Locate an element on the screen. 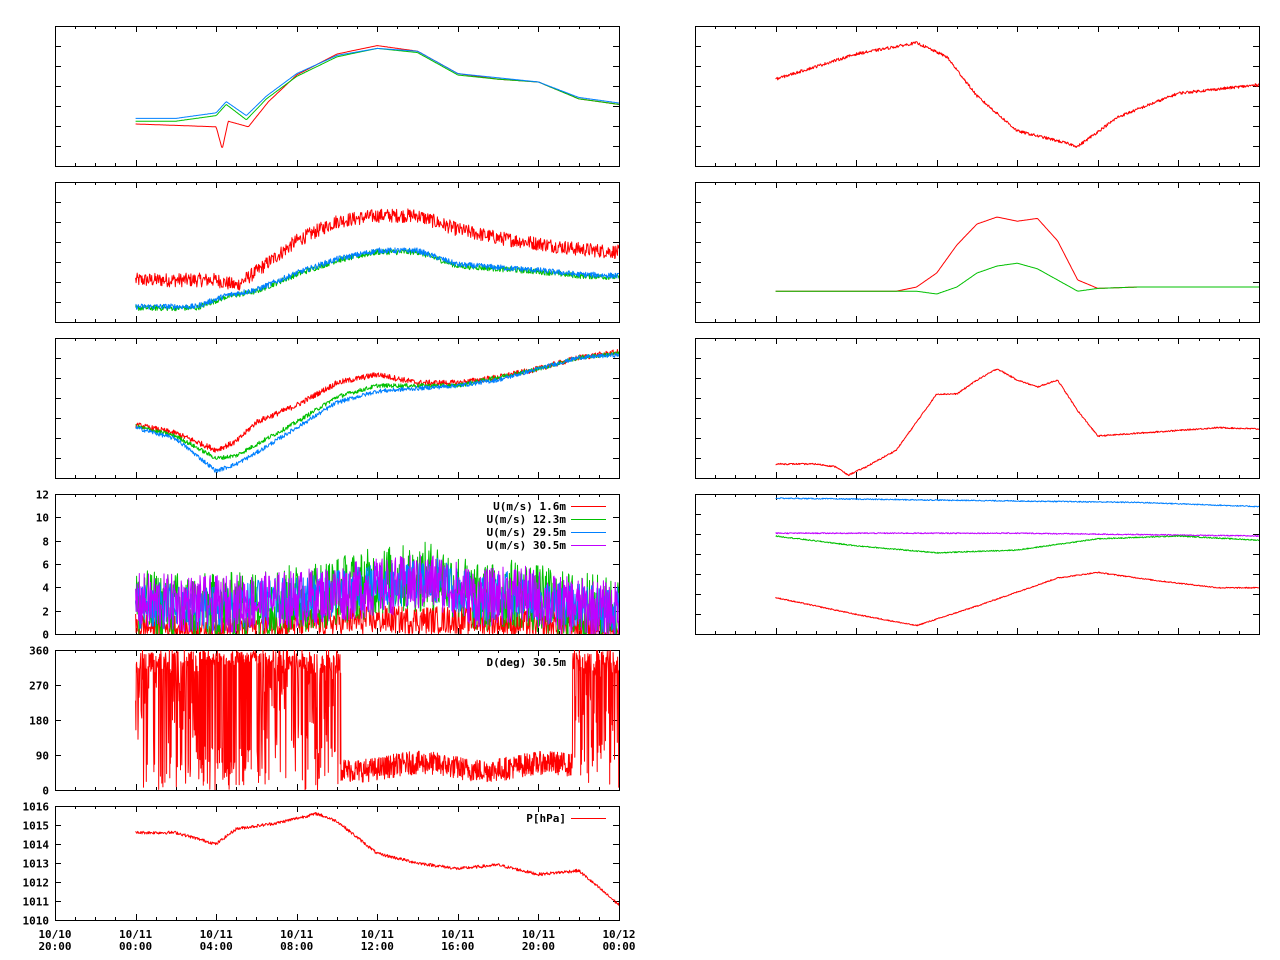 The height and width of the screenshot is (960, 1280). panel-r2 is located at coordinates (977, 252).